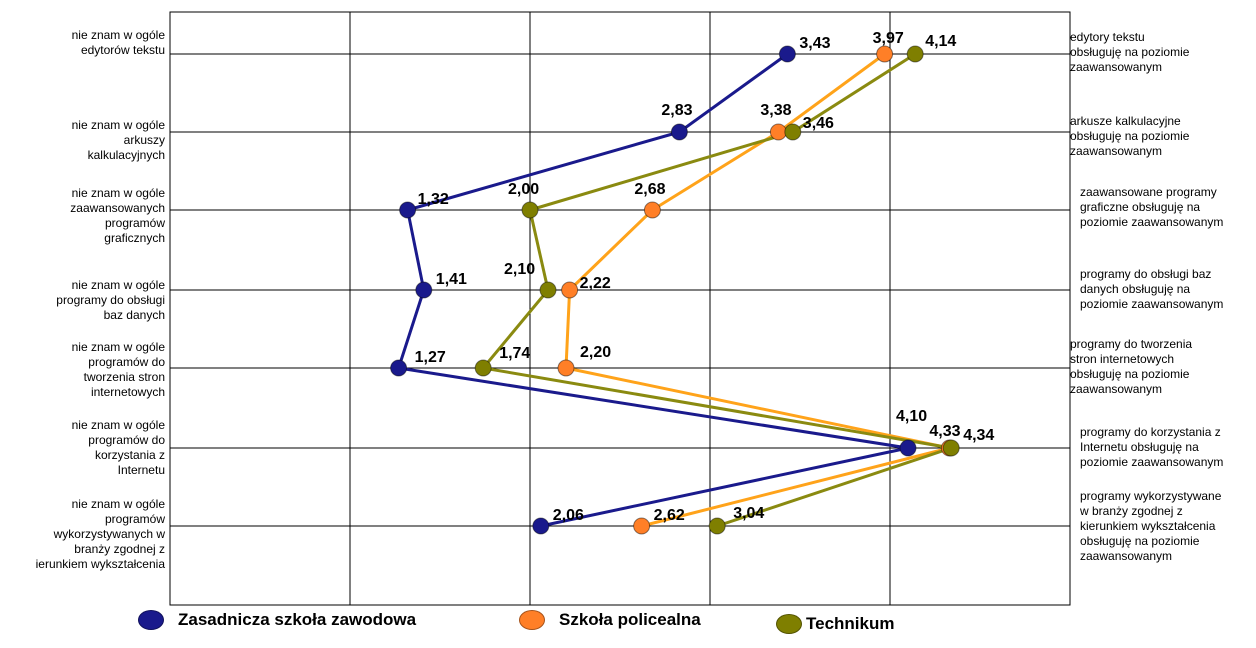 Image resolution: width=1256 pixels, height=648 pixels. Describe the element at coordinates (669, 515) in the screenshot. I see `data-label-series-2-7: 2,62` at that location.